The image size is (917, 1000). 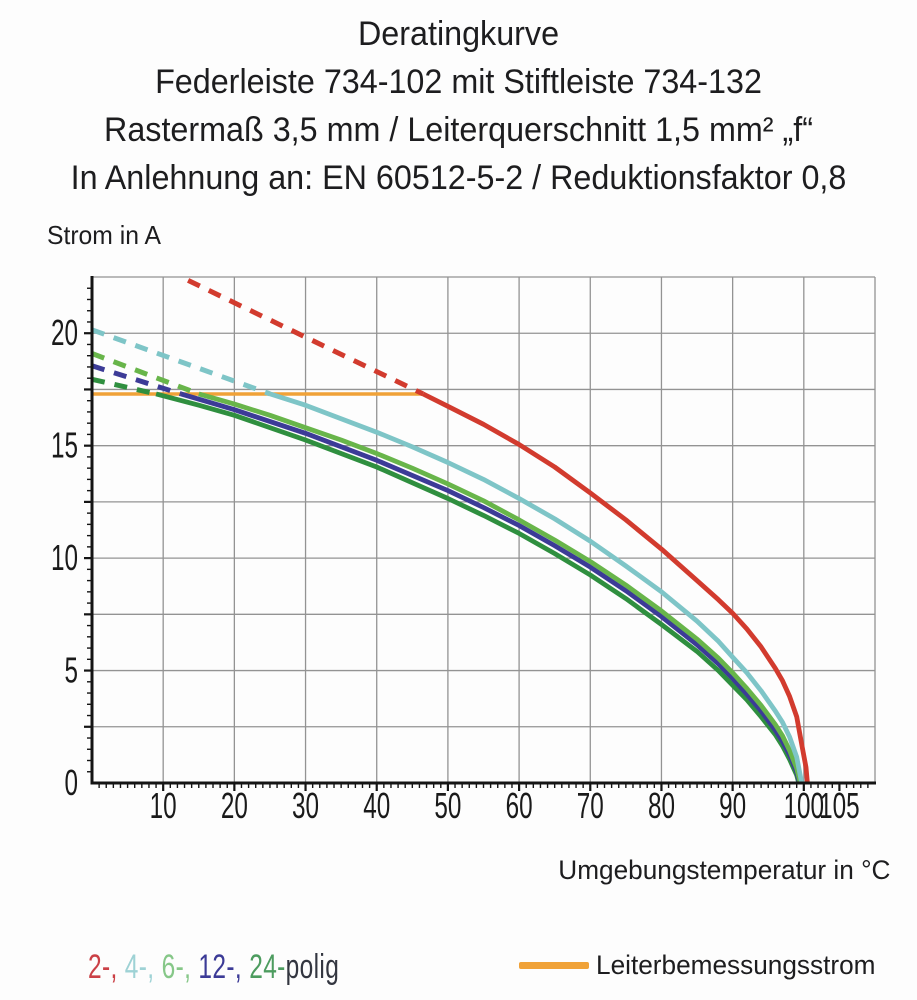 I want to click on x-tick-label: 40, so click(x=376, y=805).